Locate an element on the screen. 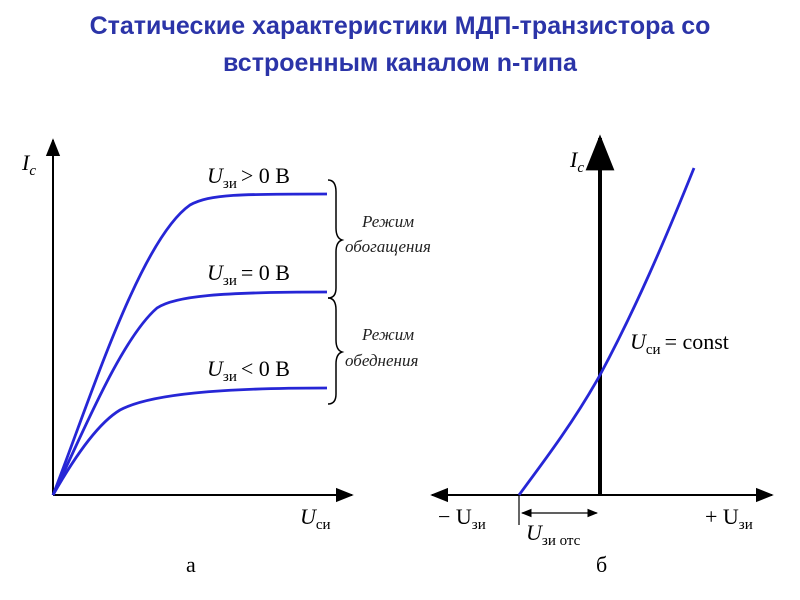 This screenshot has height=600, width=800. mode-depletion-line2: обеднения is located at coordinates (381, 360).